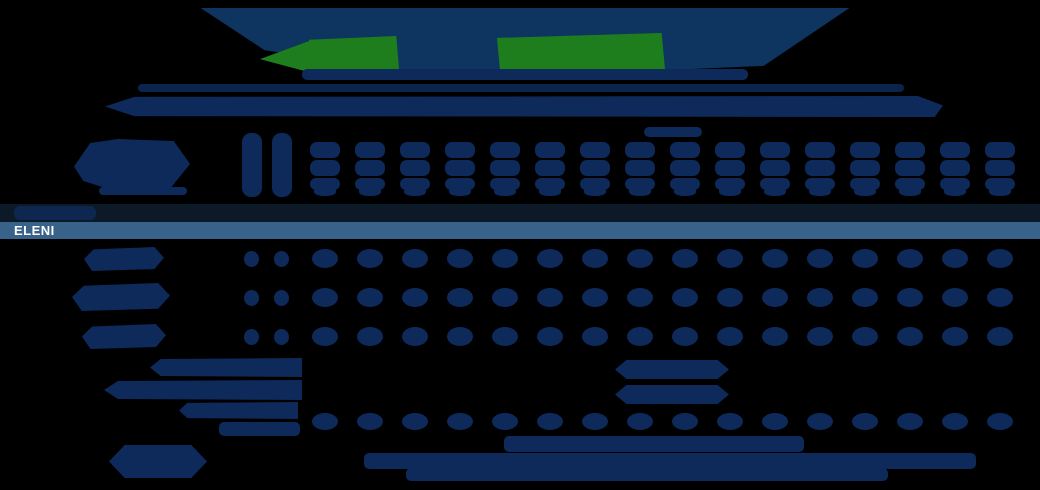 The image size is (1040, 490). I want to click on footer-line-1-blob, so click(654, 444).